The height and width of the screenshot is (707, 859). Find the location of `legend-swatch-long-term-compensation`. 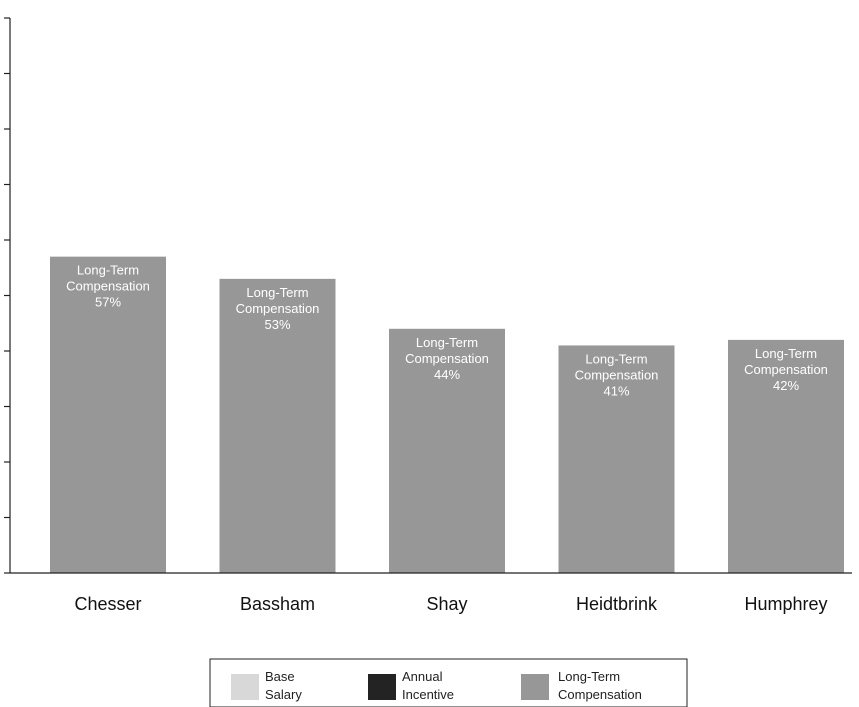

legend-swatch-long-term-compensation is located at coordinates (535, 687).